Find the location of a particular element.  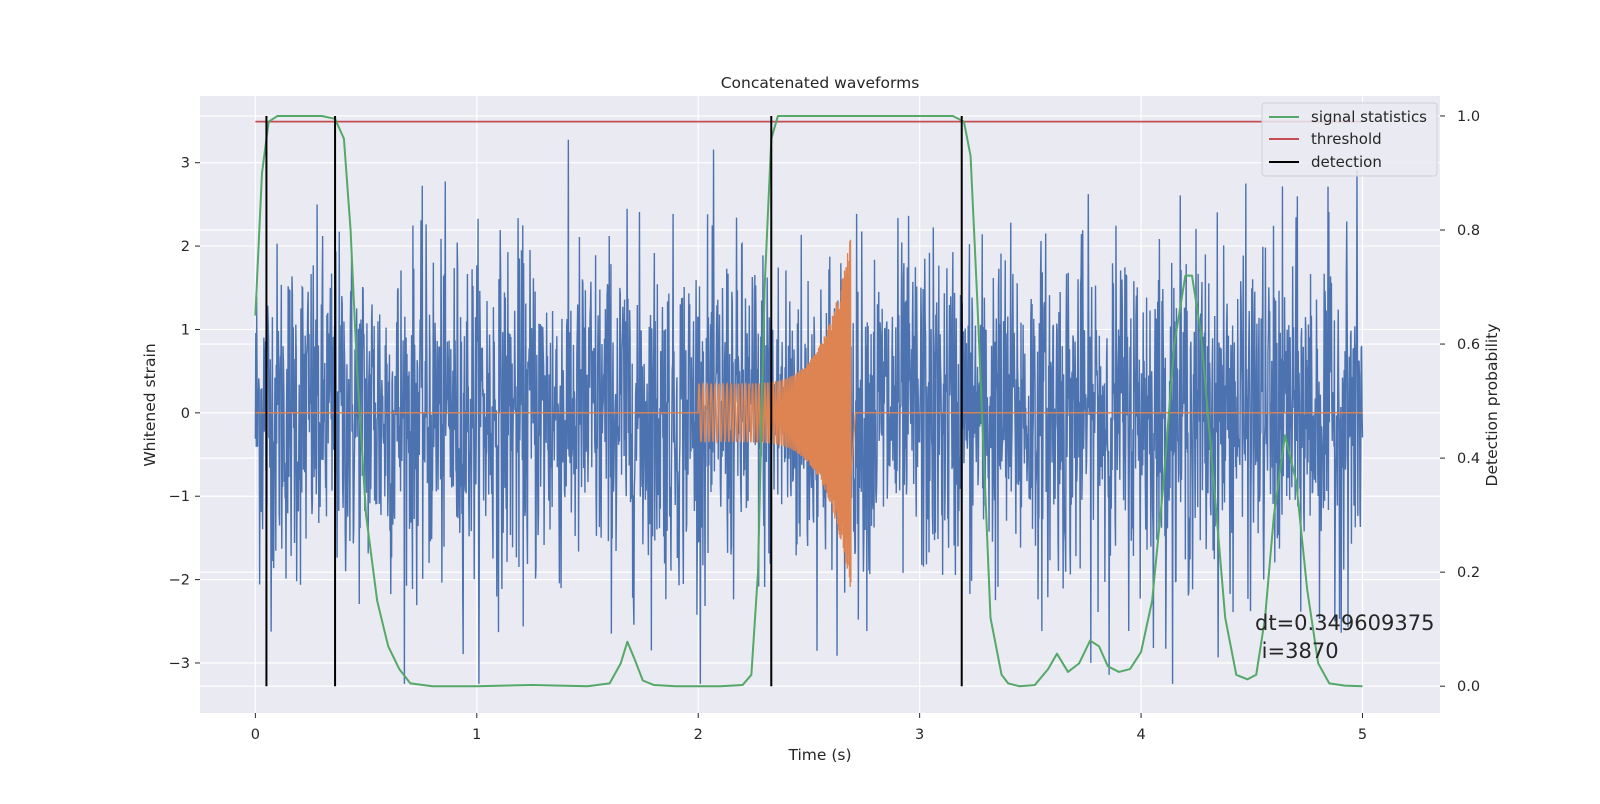

y-axis-label-right: Detection probability is located at coordinates (1492, 405).